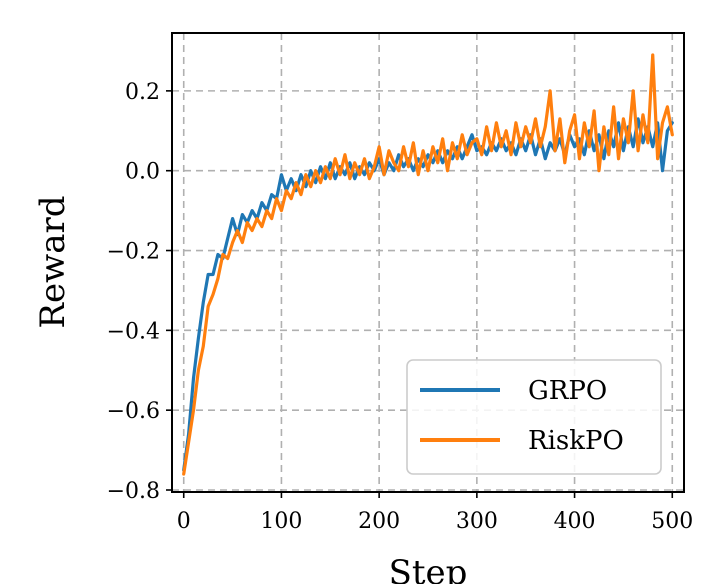 The height and width of the screenshot is (584, 718). I want to click on x-tick-label: 300, so click(477, 521).